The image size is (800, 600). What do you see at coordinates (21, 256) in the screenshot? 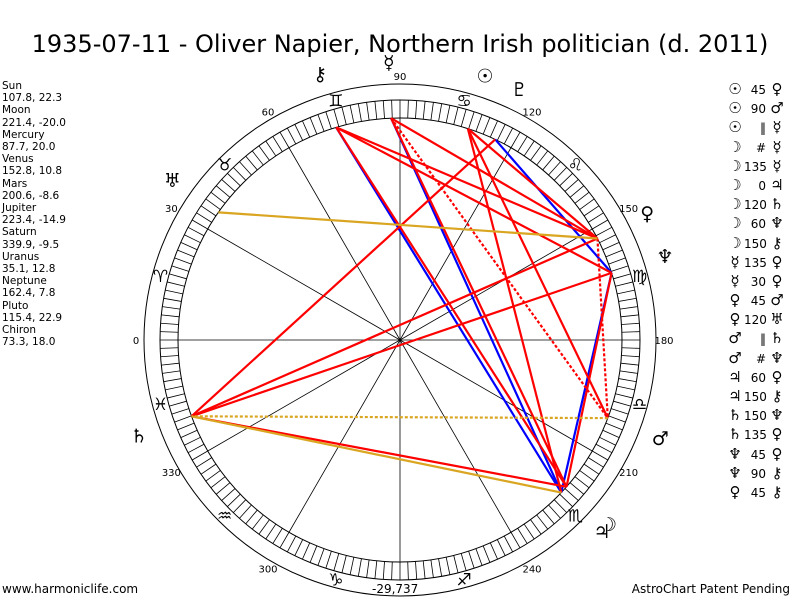
I see `planet-name: Uranus` at bounding box center [21, 256].